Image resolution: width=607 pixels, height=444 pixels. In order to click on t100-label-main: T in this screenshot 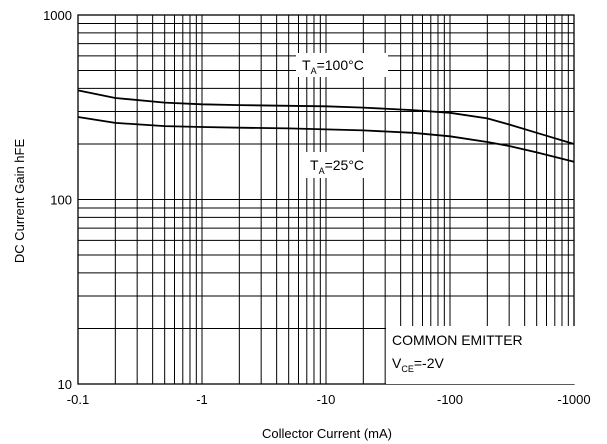, I will do `click(306, 65)`.